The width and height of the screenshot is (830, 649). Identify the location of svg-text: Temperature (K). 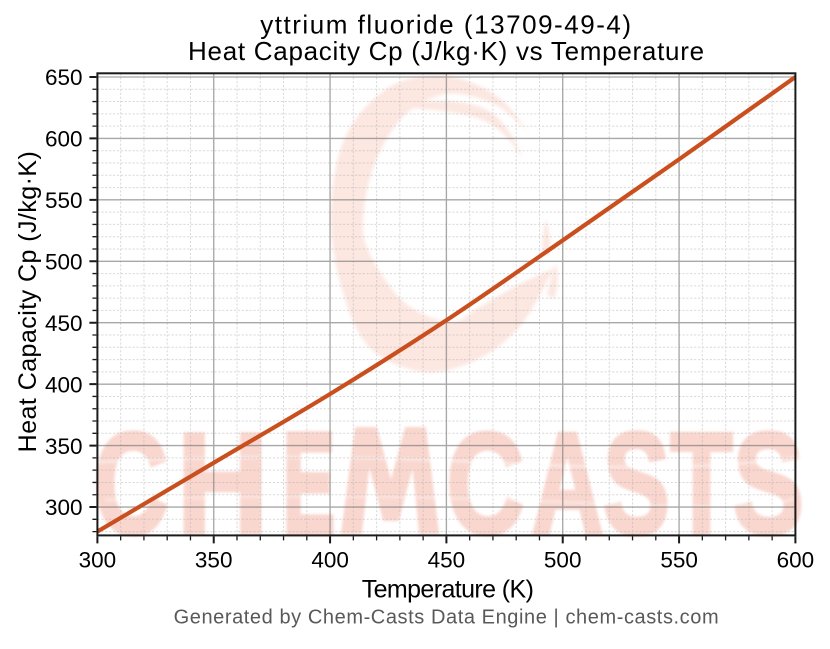
(448, 590).